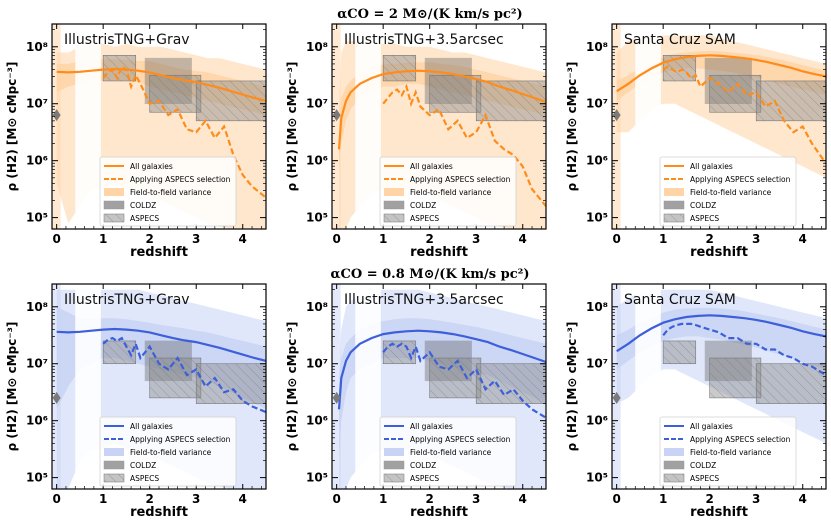 The height and width of the screenshot is (530, 831). I want to click on y-tick-label: 10⁸, so click(317, 307).